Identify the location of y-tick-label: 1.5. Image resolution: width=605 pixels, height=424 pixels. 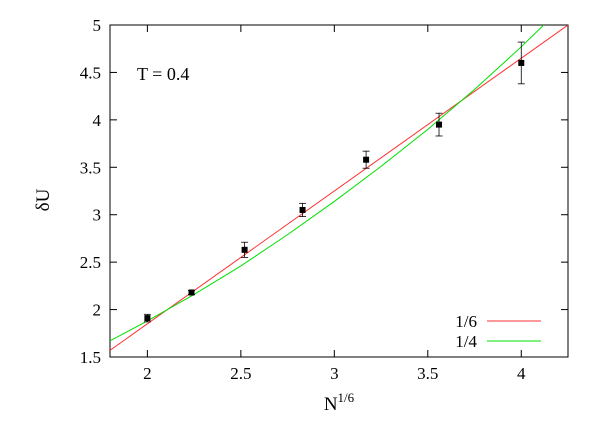
(90, 357).